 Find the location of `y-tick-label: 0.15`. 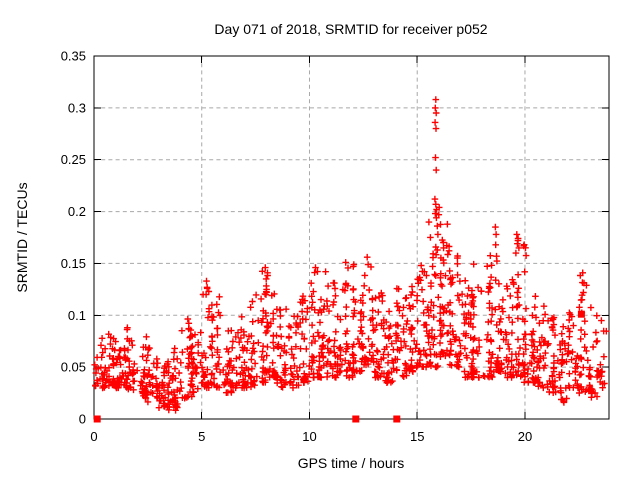

y-tick-label: 0.15 is located at coordinates (73, 263).